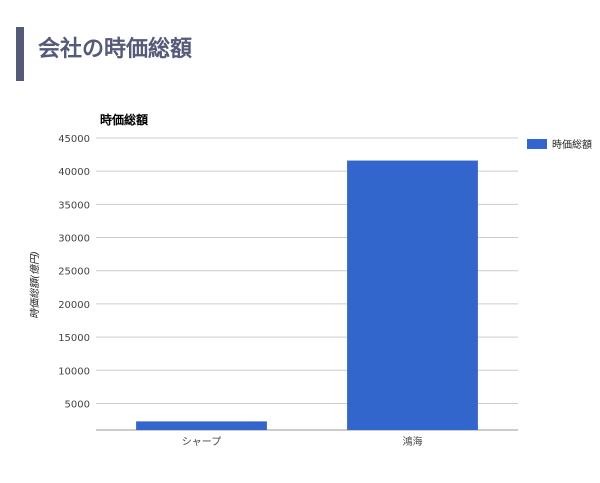 This screenshot has width=600, height=483. I want to click on y-tick-label: 15000, so click(74, 338).